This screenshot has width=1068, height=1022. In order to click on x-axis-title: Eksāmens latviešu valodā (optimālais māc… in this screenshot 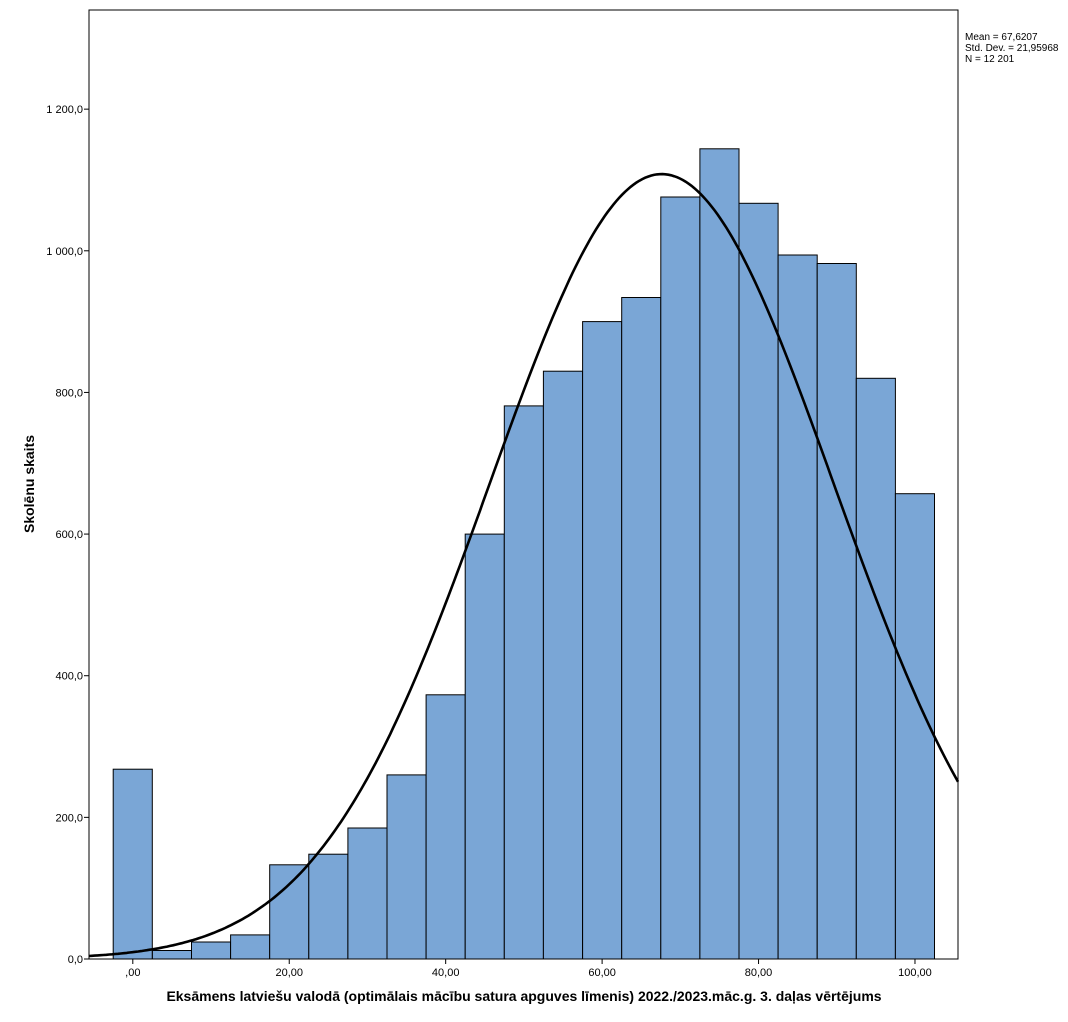, I will do `click(523, 996)`.